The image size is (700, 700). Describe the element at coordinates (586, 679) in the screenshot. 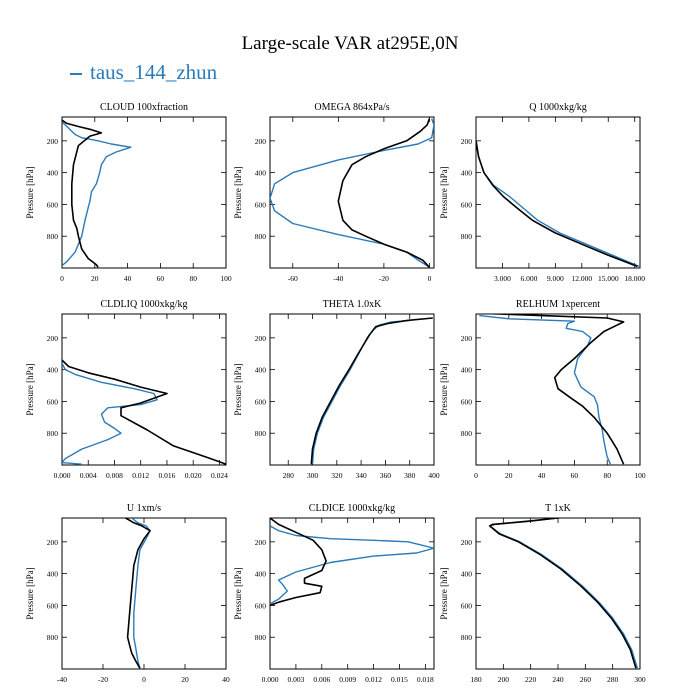

I see `x-tick-label: 260` at that location.